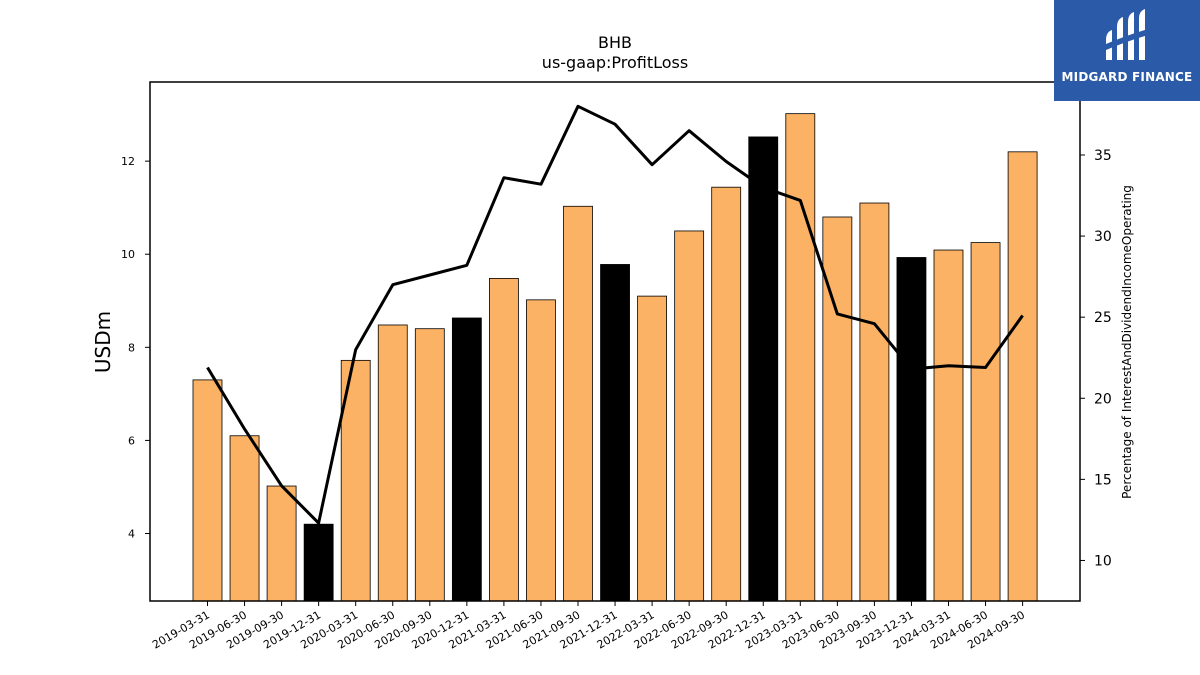 The image size is (1200, 675). What do you see at coordinates (1103, 561) in the screenshot?
I see `y2-tick-label: 10` at bounding box center [1103, 561].